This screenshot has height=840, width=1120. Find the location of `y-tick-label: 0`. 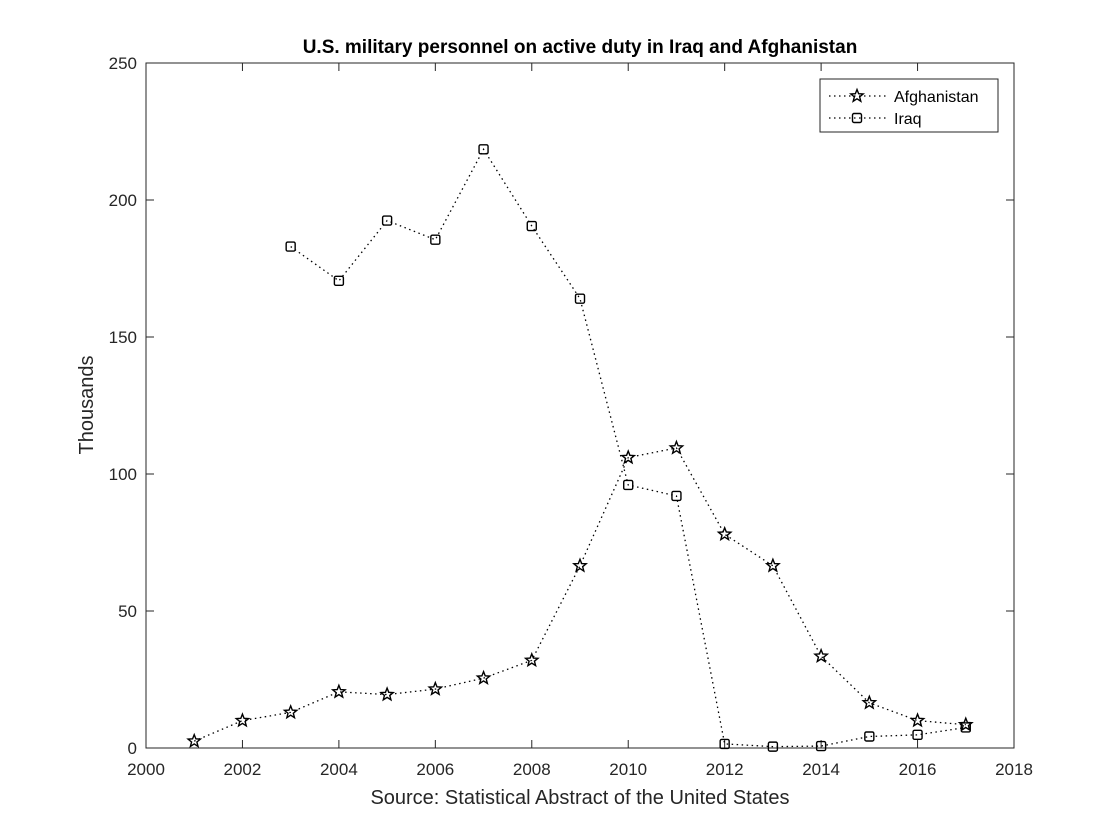

y-tick-label: 0 is located at coordinates (132, 748).